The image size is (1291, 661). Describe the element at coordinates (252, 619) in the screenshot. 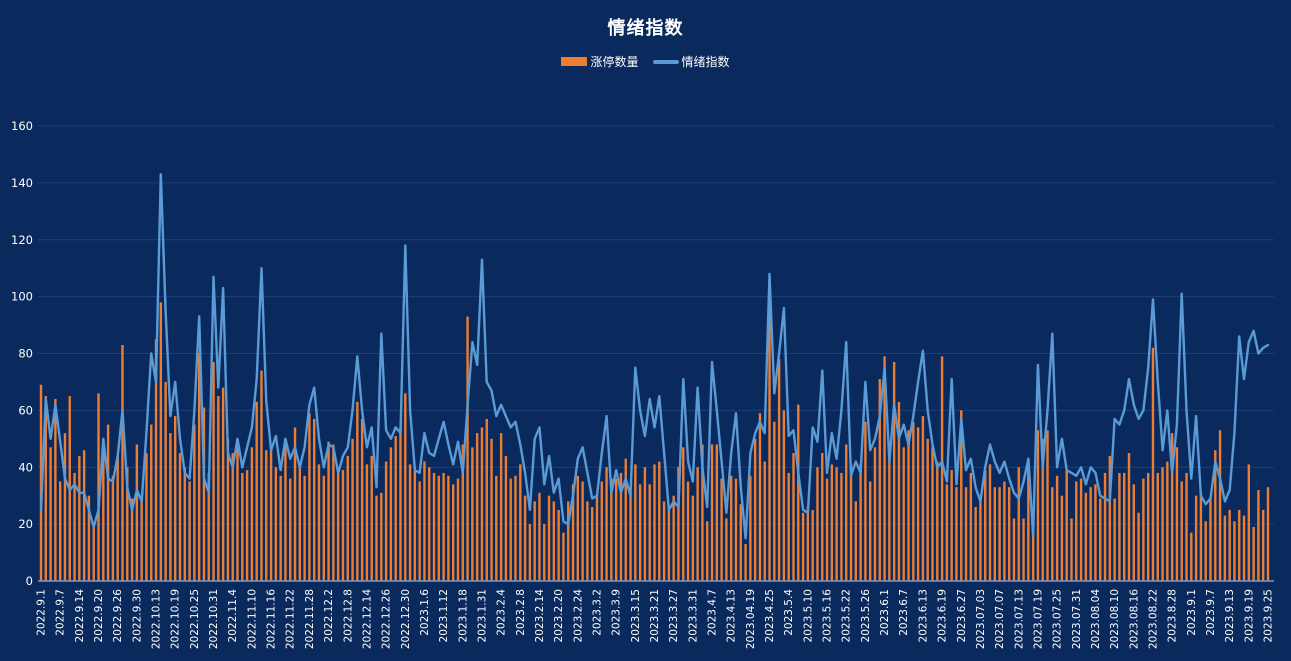

I see `x-tick-label: 2022.11.10` at that location.